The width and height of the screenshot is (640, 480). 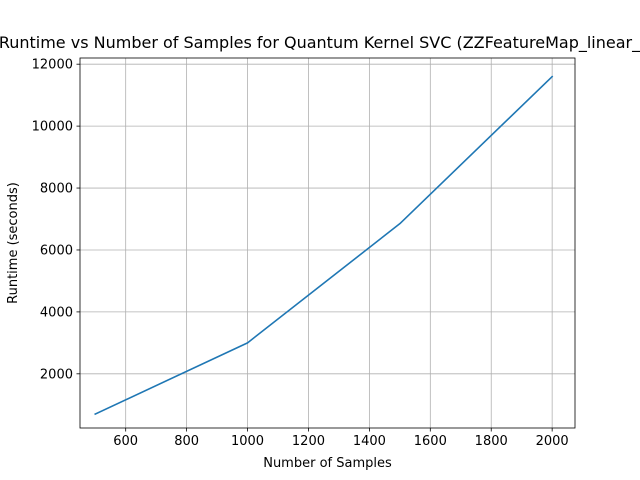 What do you see at coordinates (56, 250) in the screenshot?
I see `y-tick-label: 6000` at bounding box center [56, 250].